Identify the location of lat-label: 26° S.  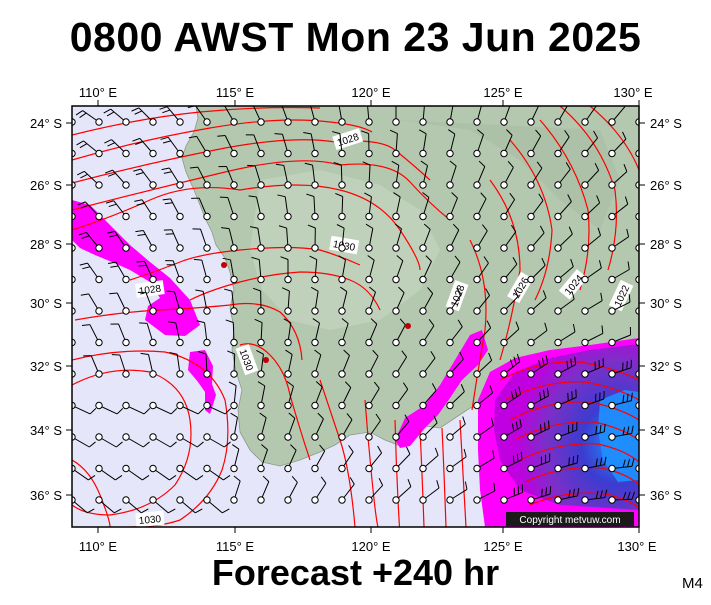
(46, 185).